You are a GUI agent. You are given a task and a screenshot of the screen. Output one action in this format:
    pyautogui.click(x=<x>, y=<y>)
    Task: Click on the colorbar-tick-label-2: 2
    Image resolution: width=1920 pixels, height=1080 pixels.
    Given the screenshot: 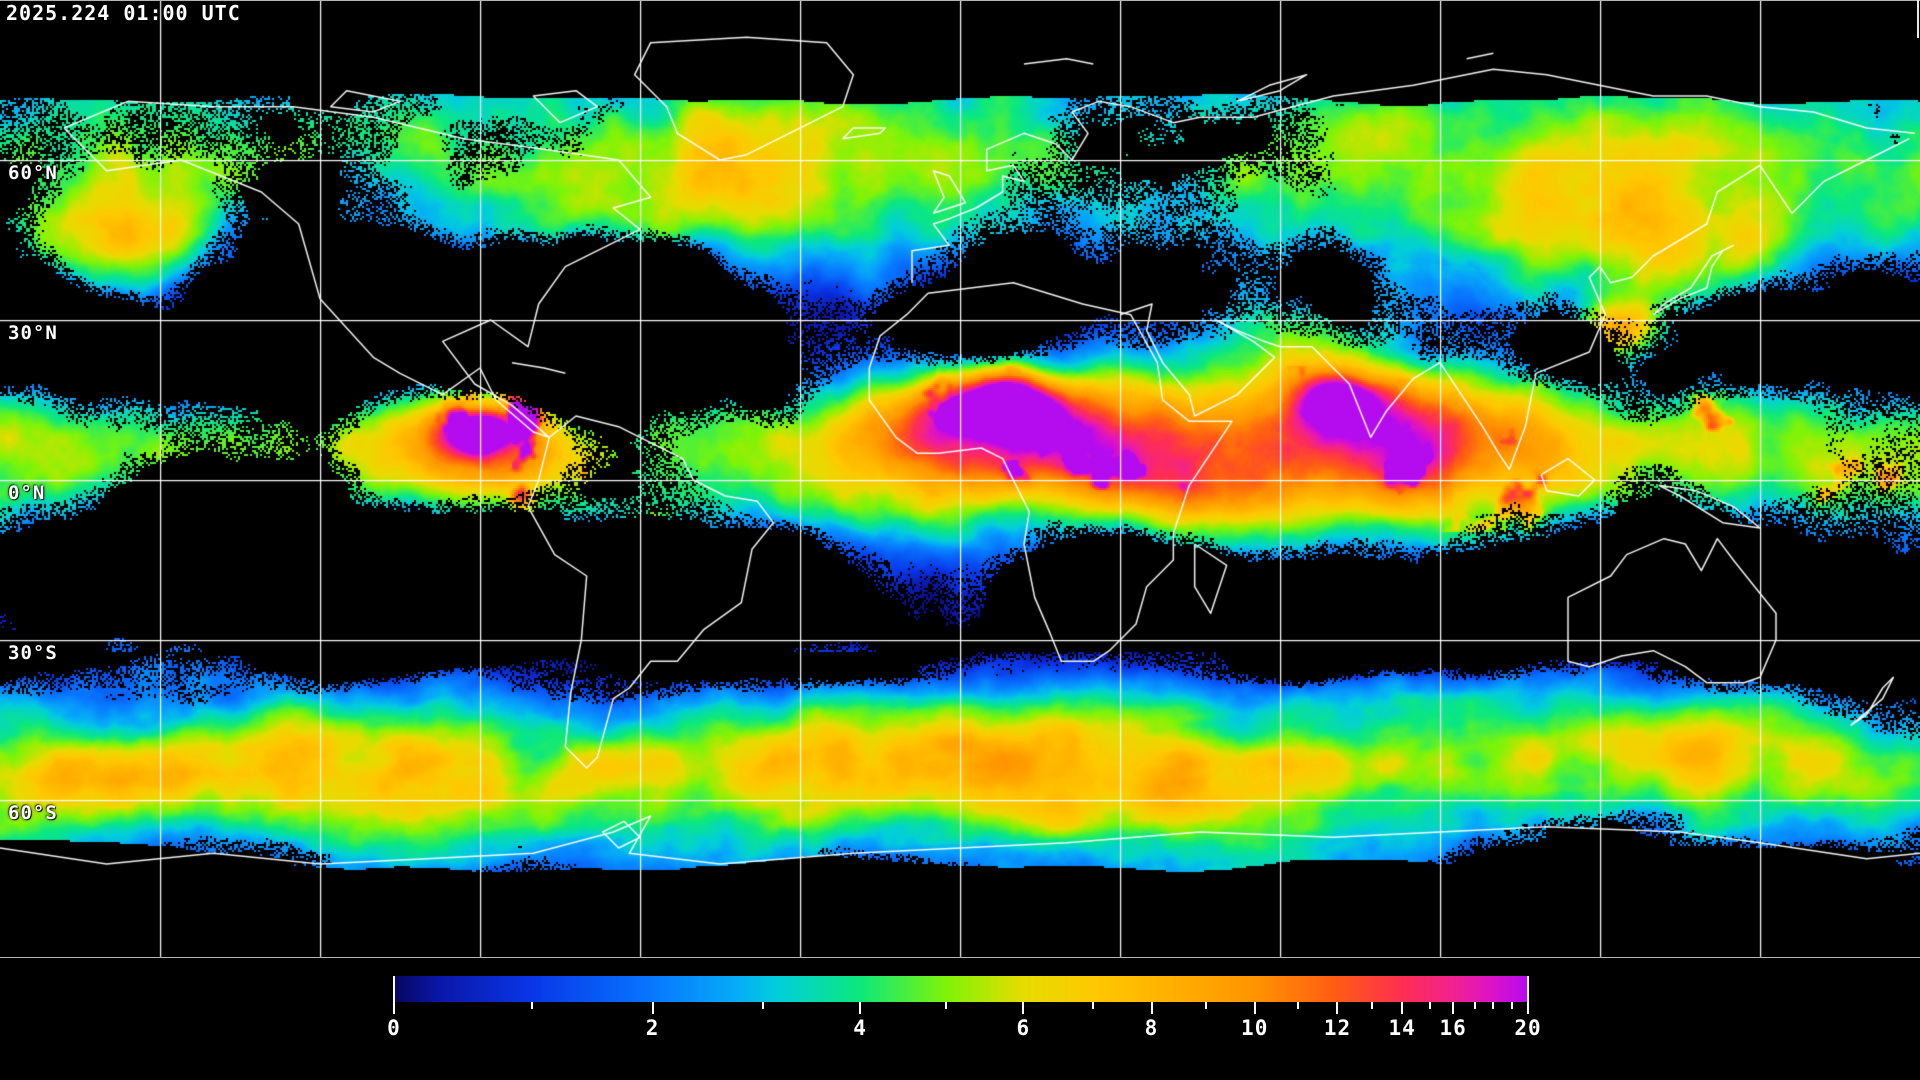 What is the action you would take?
    pyautogui.click(x=652, y=1028)
    